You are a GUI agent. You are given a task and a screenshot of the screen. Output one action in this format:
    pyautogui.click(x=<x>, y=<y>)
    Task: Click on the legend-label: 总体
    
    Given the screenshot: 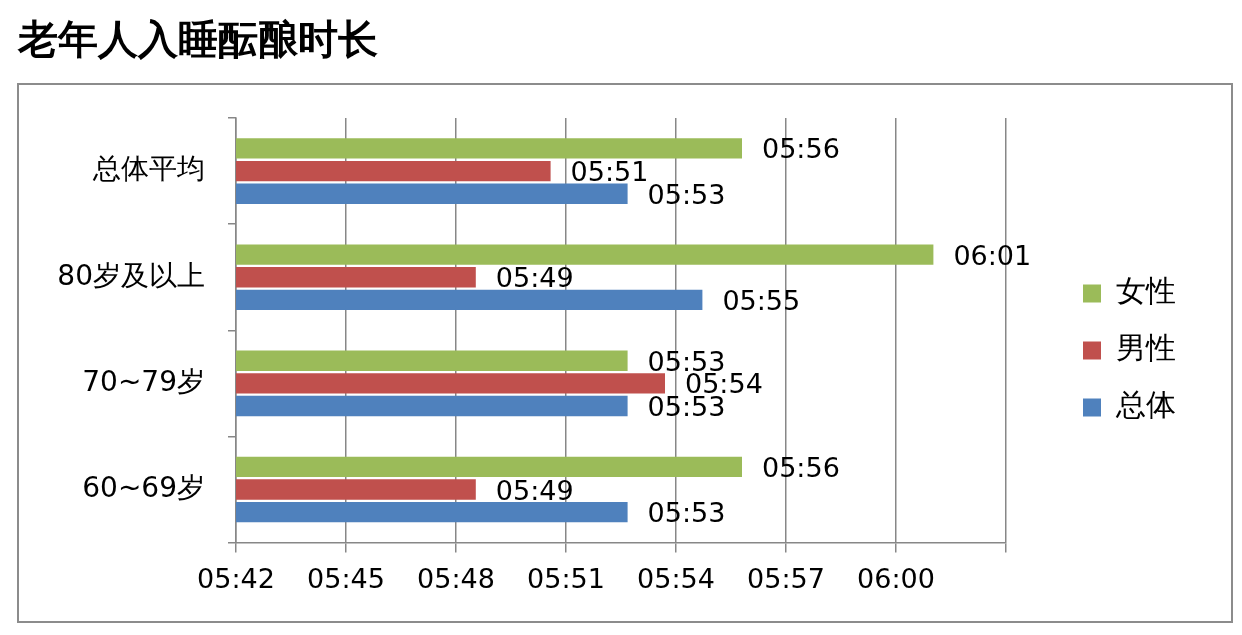 What is the action you would take?
    pyautogui.click(x=1145, y=405)
    